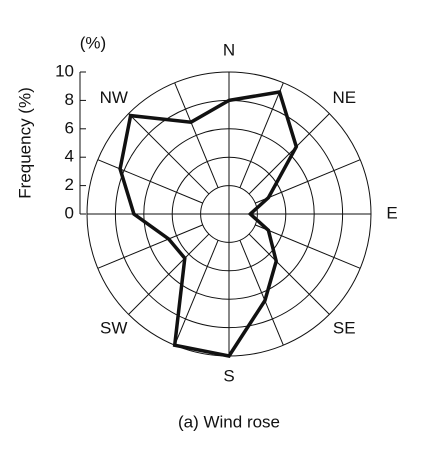 The image size is (425, 454). Describe the element at coordinates (24, 142) in the screenshot. I see `y-axis-title: Frequency (%)` at that location.